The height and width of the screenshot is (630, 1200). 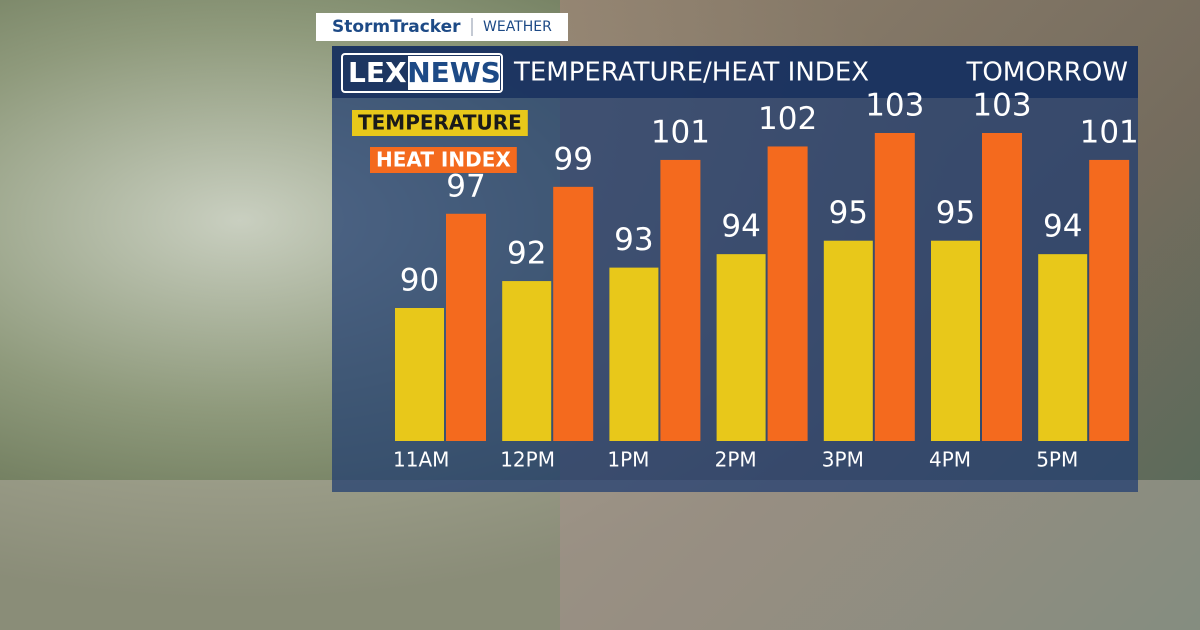 I want to click on logo-frame, so click(x=422, y=73).